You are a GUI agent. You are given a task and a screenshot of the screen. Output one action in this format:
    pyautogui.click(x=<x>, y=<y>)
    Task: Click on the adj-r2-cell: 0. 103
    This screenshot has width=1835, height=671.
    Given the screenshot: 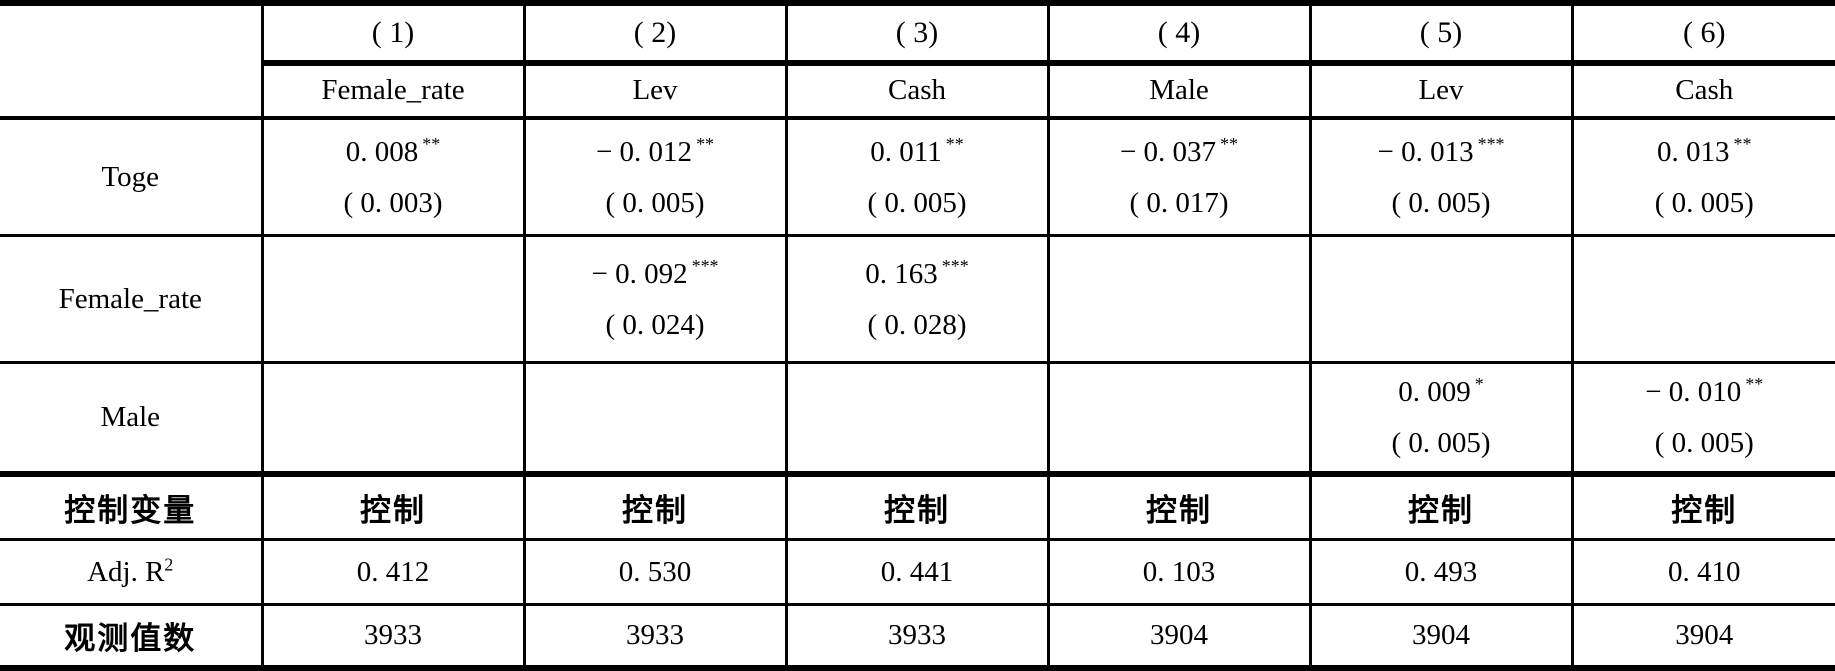 What is the action you would take?
    pyautogui.click(x=1178, y=573)
    